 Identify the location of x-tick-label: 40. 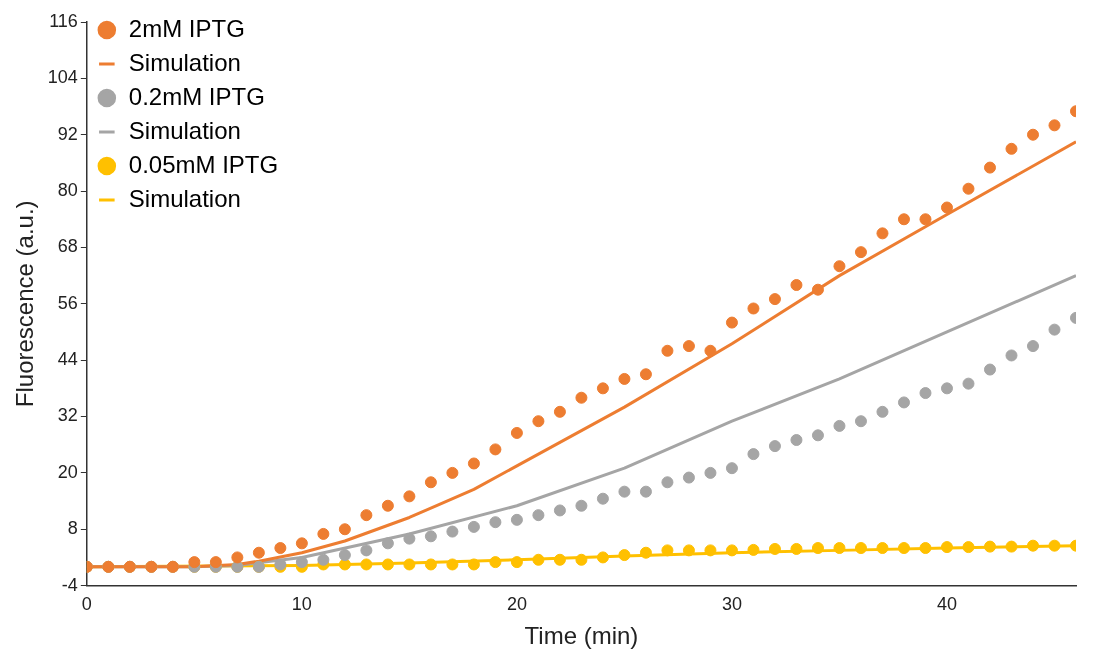
(946, 604).